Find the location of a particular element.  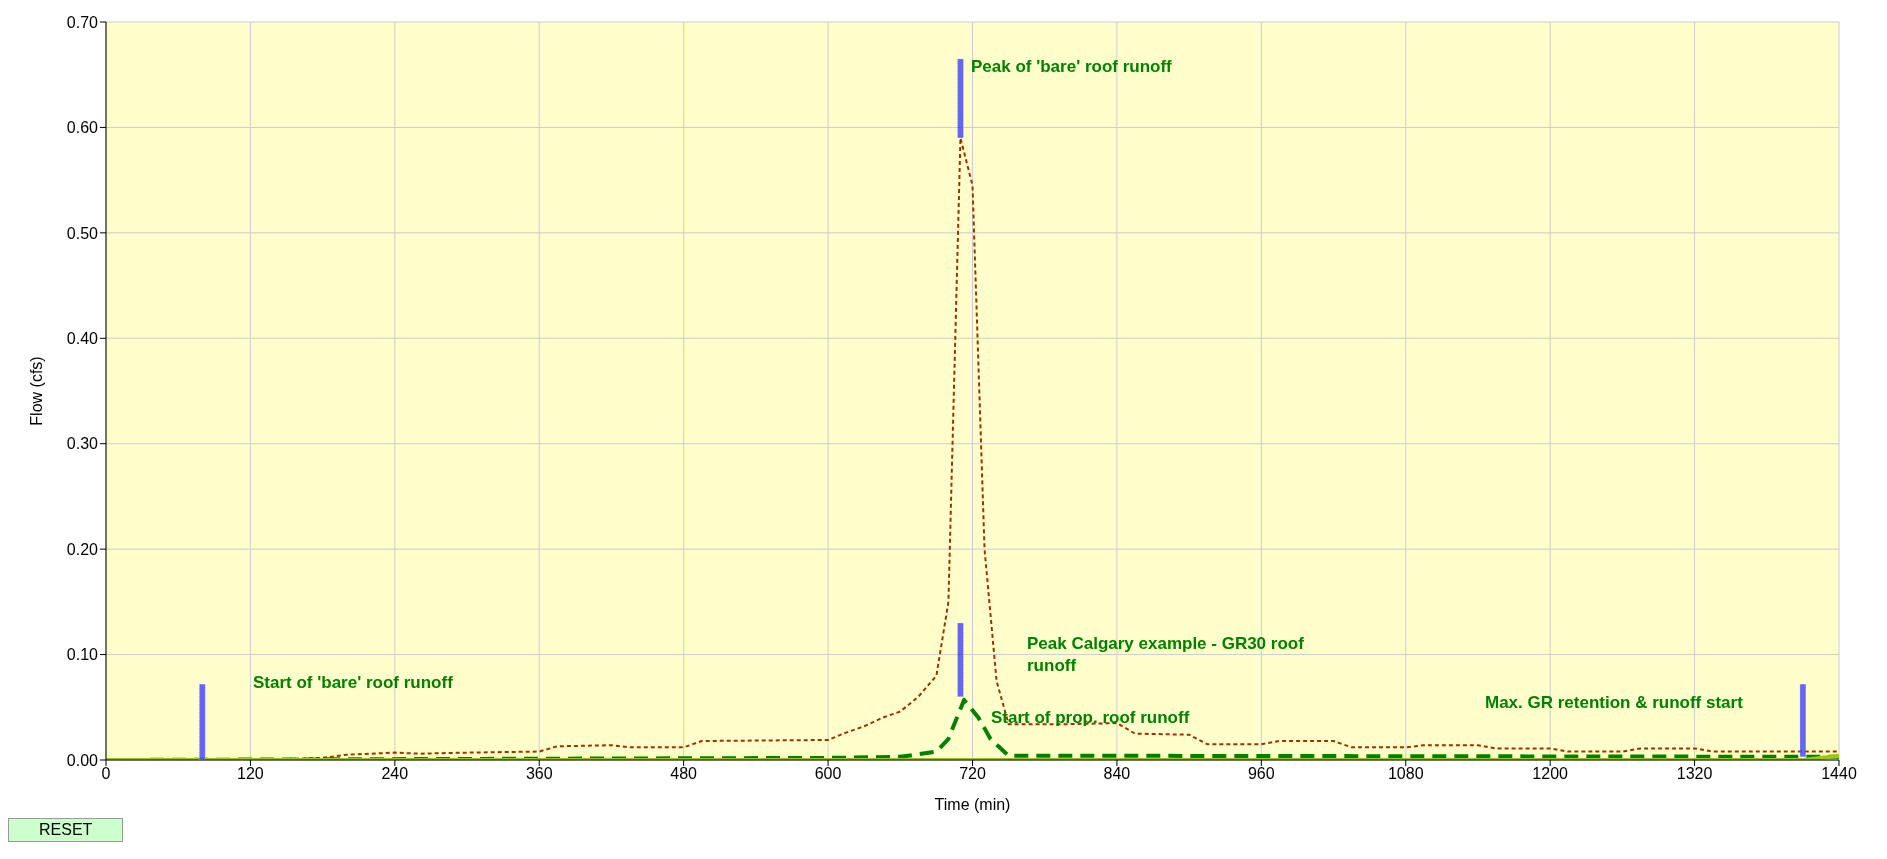

y-tick-label: 0.30 is located at coordinates (82, 444).